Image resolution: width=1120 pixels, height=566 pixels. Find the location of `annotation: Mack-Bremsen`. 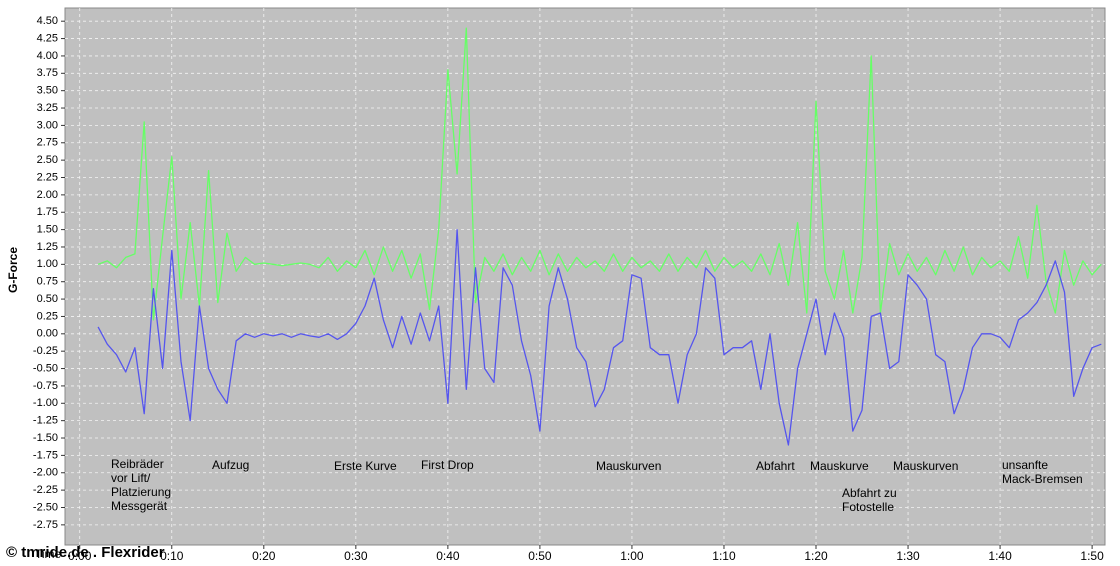

annotation: Mack-Bremsen is located at coordinates (1042, 479).